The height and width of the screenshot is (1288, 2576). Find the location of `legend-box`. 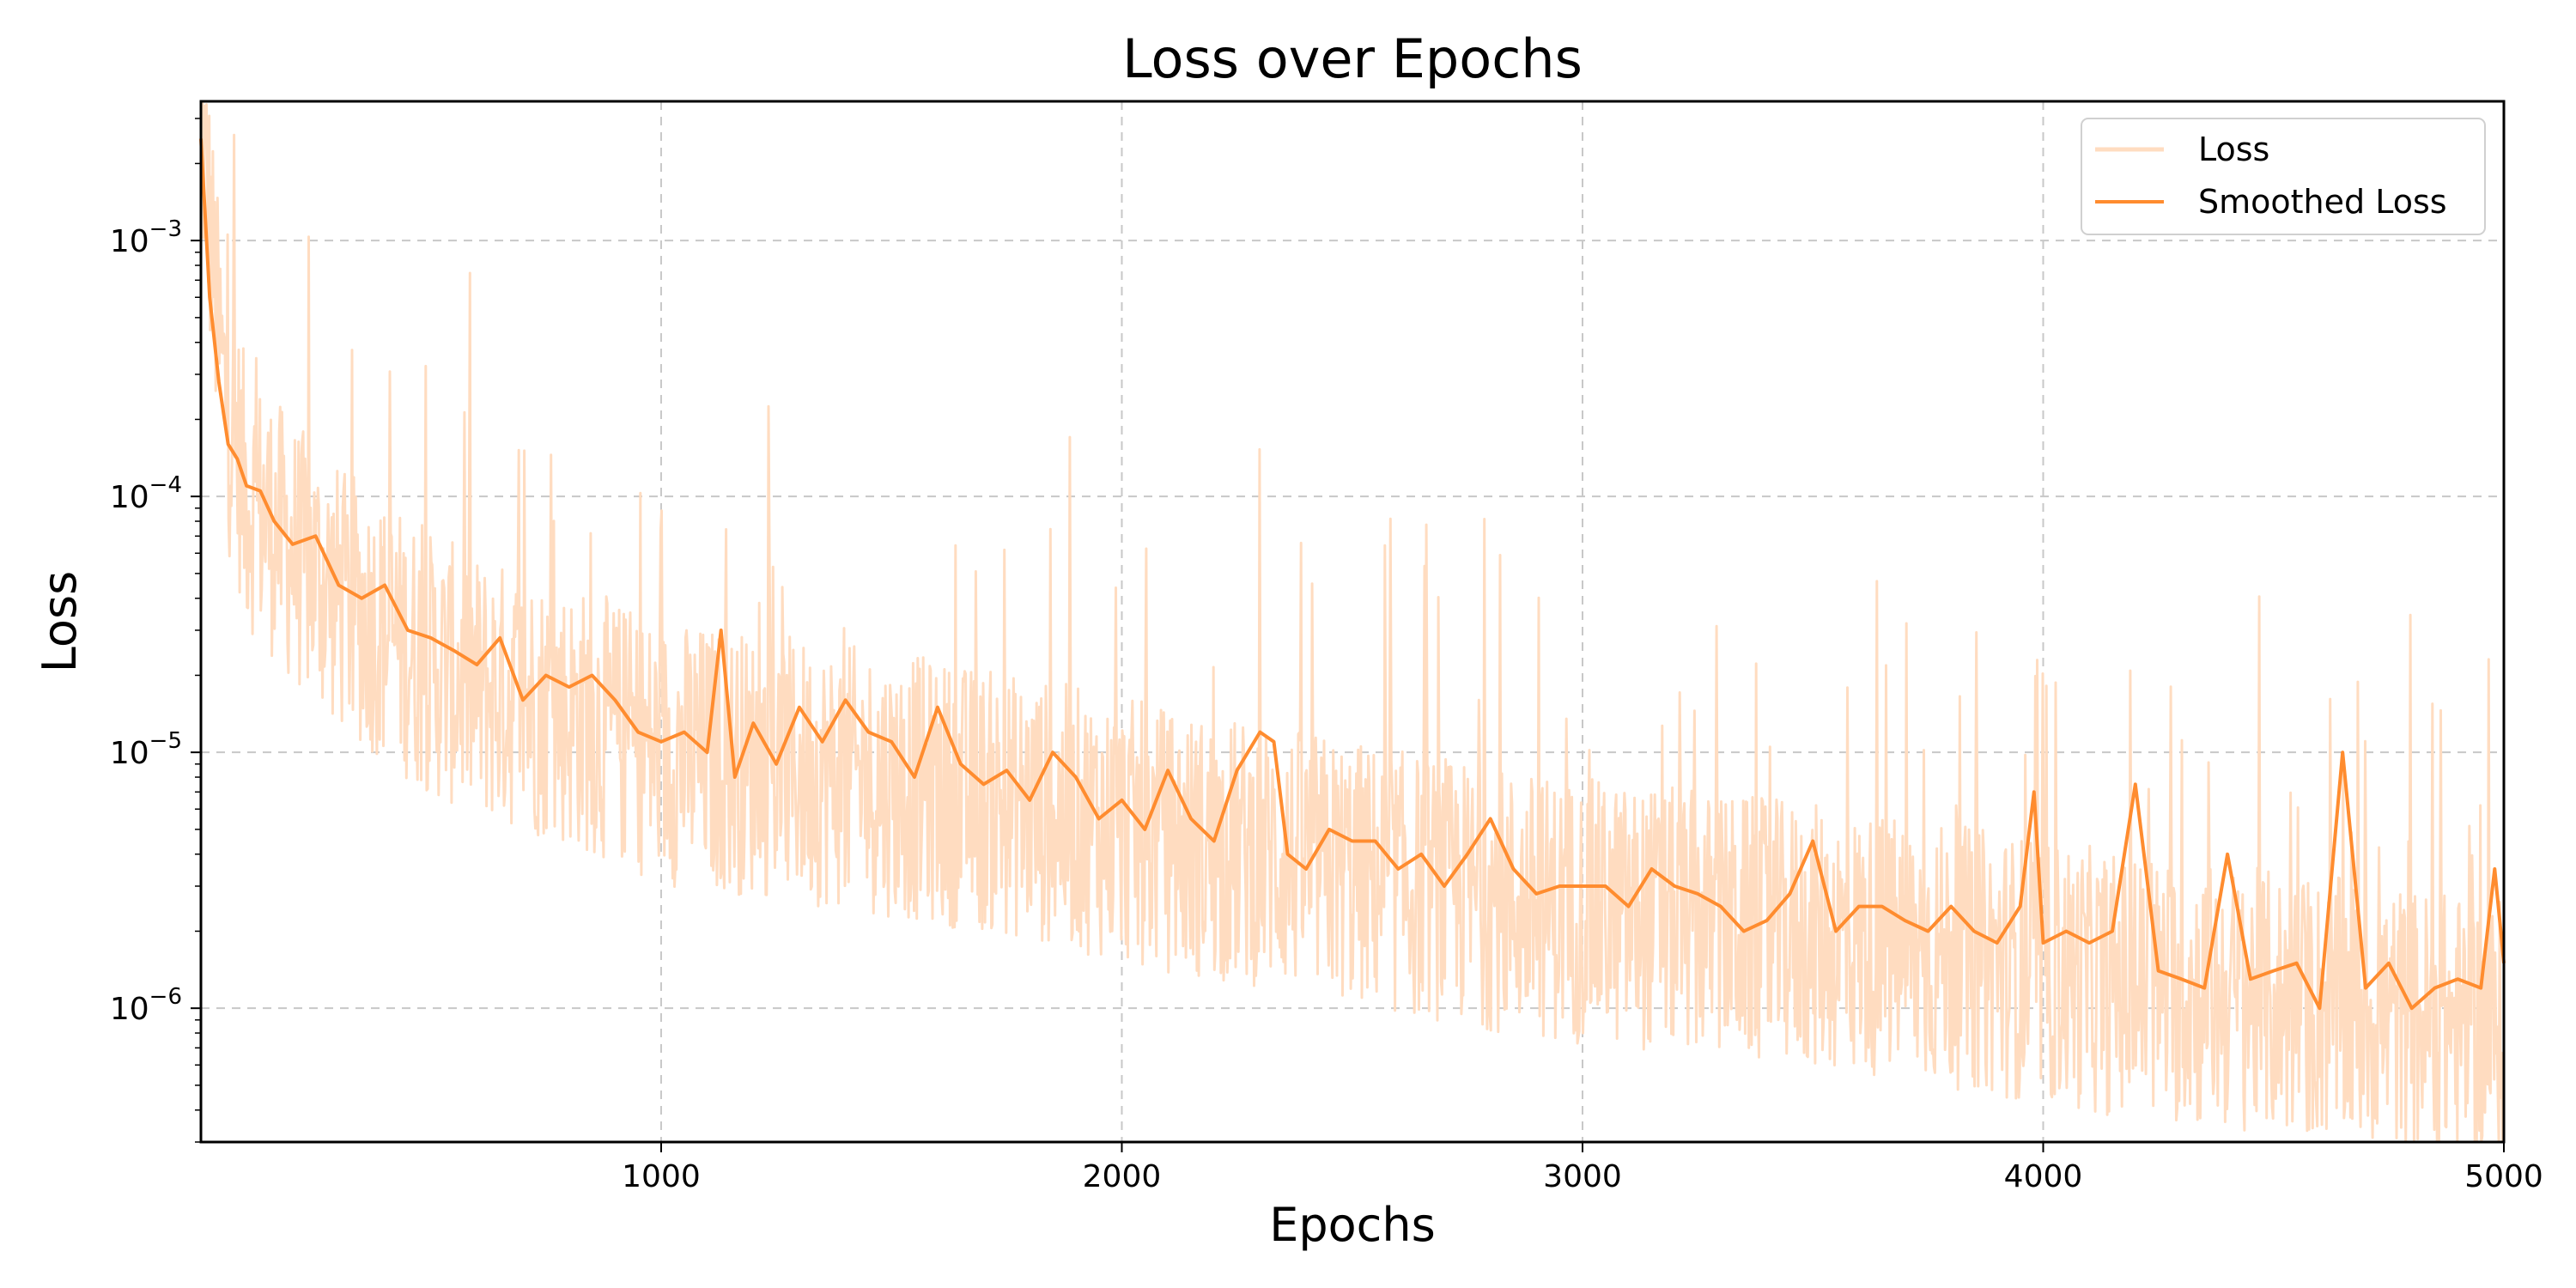

legend-box is located at coordinates (2283, 176).